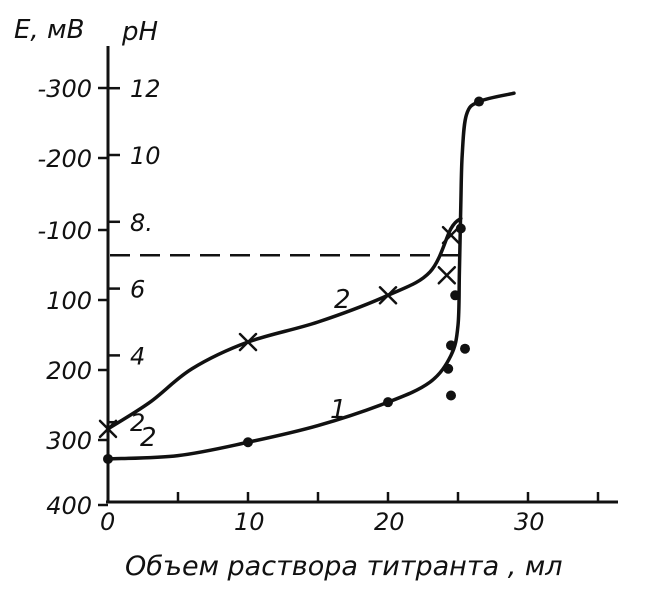  What do you see at coordinates (529, 522) in the screenshot?
I see `x-tick-label-30: 30` at bounding box center [529, 522].